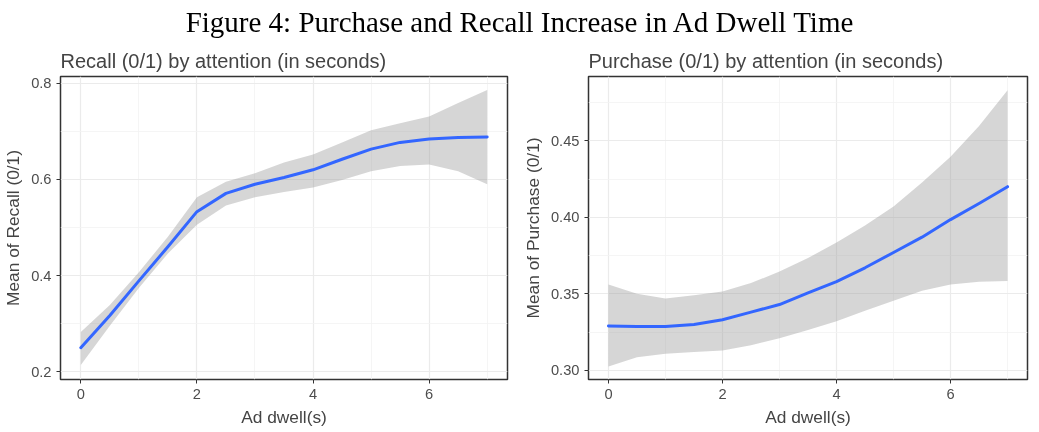 This screenshot has width=1039, height=432. Describe the element at coordinates (41, 179) in the screenshot. I see `y-tick-label: 0.6` at that location.